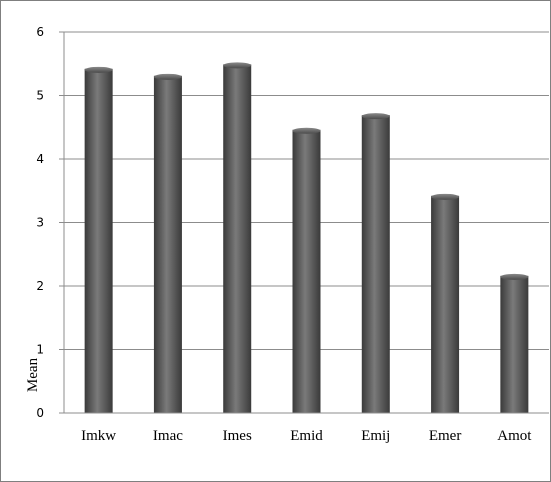 This screenshot has width=551, height=482. What do you see at coordinates (40, 286) in the screenshot?
I see `y-tick-label: 2` at bounding box center [40, 286].